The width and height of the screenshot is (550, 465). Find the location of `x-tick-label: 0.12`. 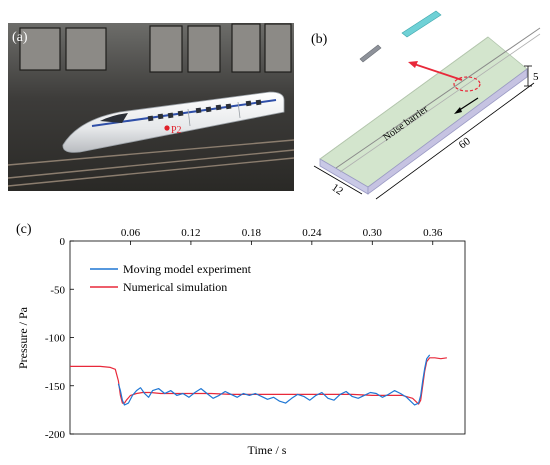

x-tick-label: 0.12 is located at coordinates (190, 233).